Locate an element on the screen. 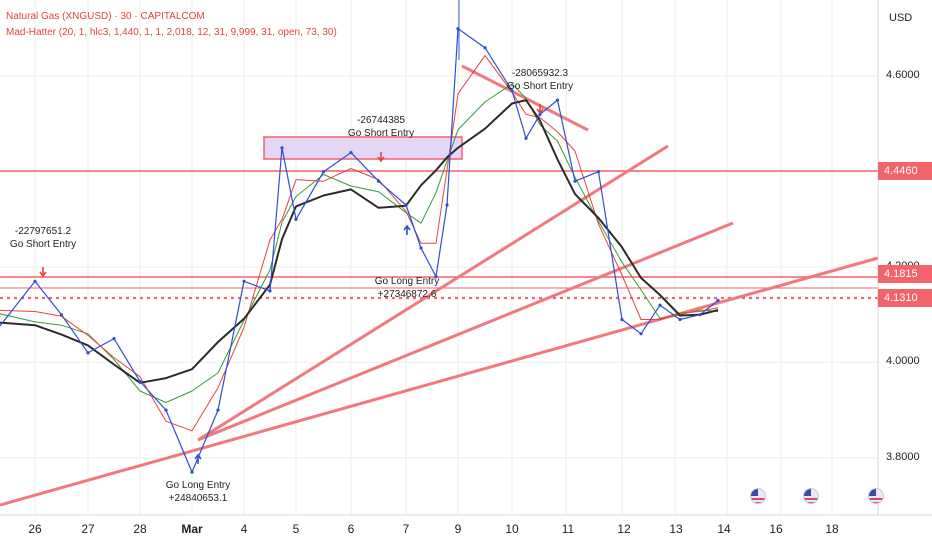  long-signal-2-label: Go Long Entry is located at coordinates (407, 281).